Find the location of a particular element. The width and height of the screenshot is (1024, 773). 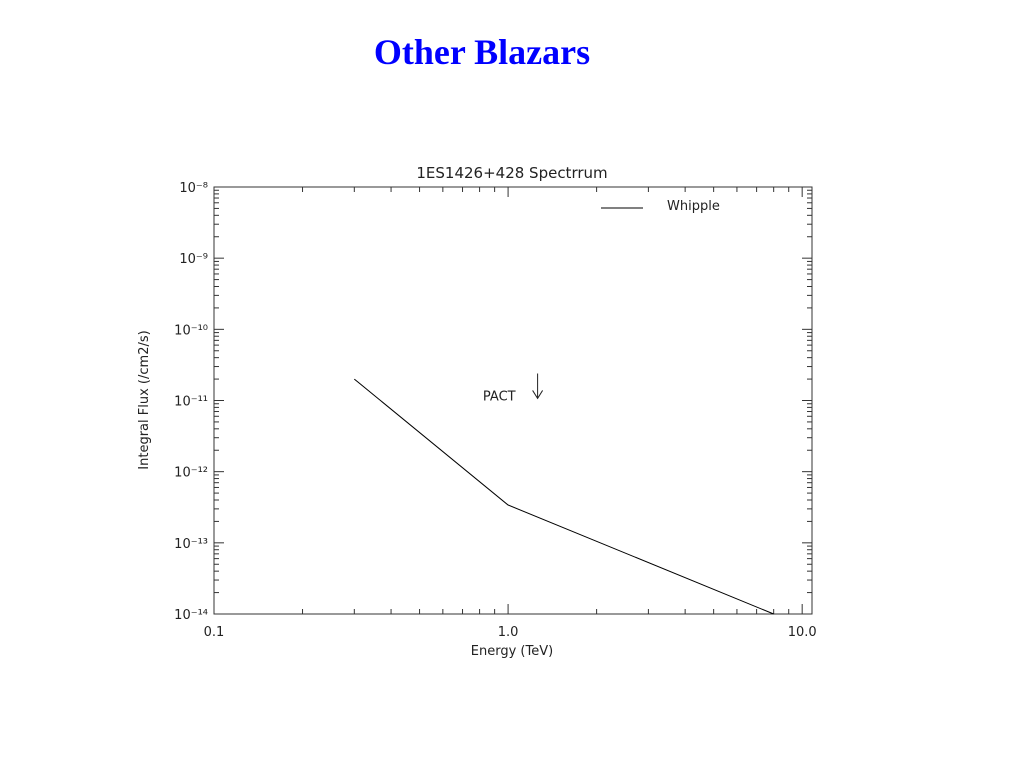

x-tick-label: 1.0 is located at coordinates (508, 632).